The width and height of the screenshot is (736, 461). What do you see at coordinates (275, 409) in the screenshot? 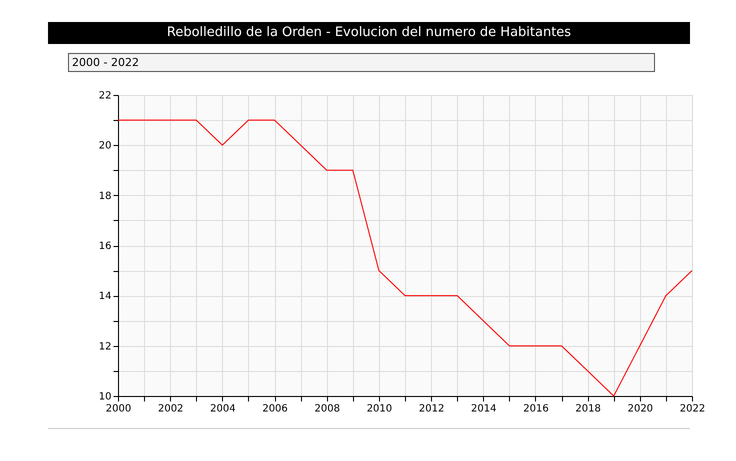
I see `x-tick-label: 2006` at bounding box center [275, 409].